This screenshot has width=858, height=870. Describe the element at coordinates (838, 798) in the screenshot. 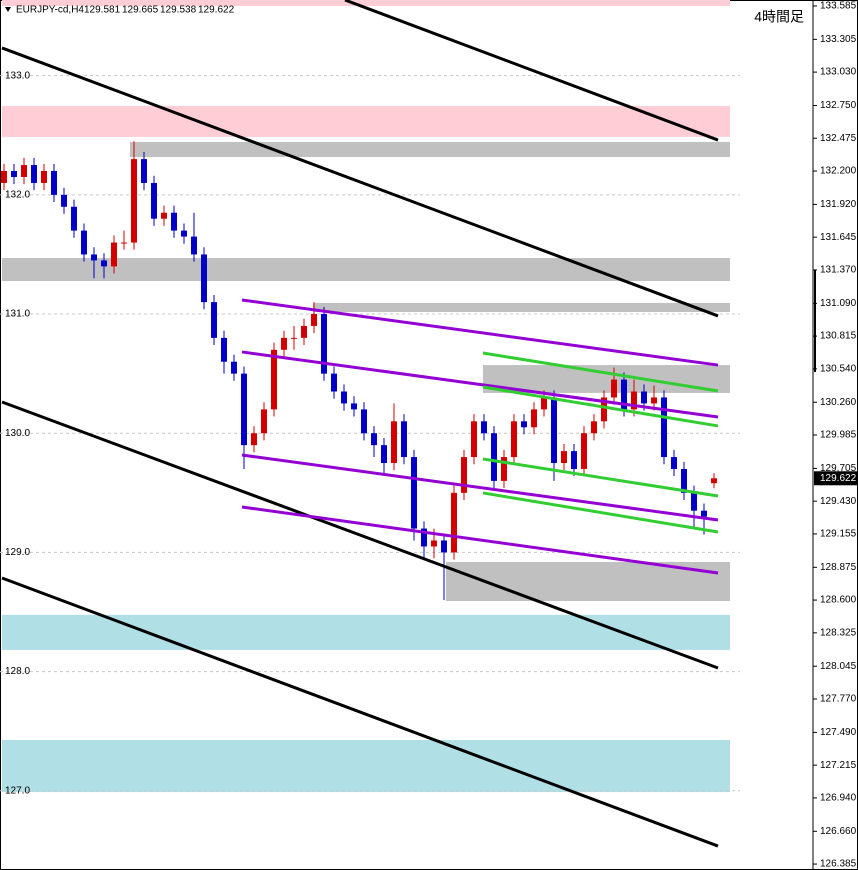

I see `y-tick-label: 126.940` at that location.